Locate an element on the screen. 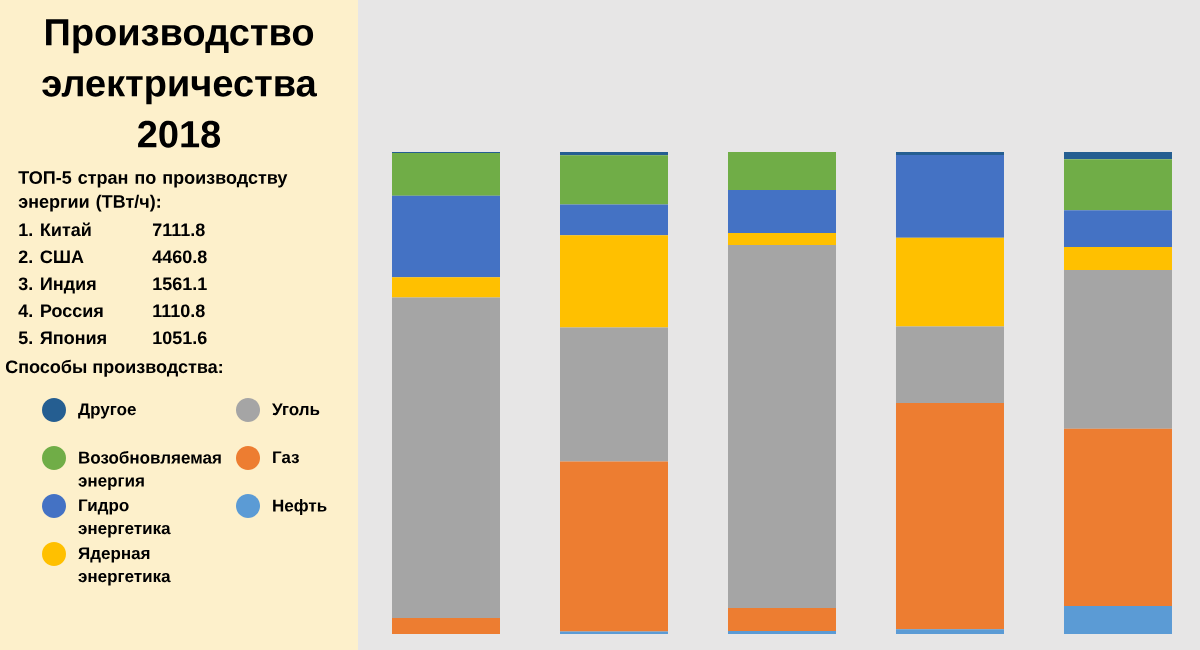 The height and width of the screenshot is (650, 1200). text: 5. Япония is located at coordinates (62, 338).